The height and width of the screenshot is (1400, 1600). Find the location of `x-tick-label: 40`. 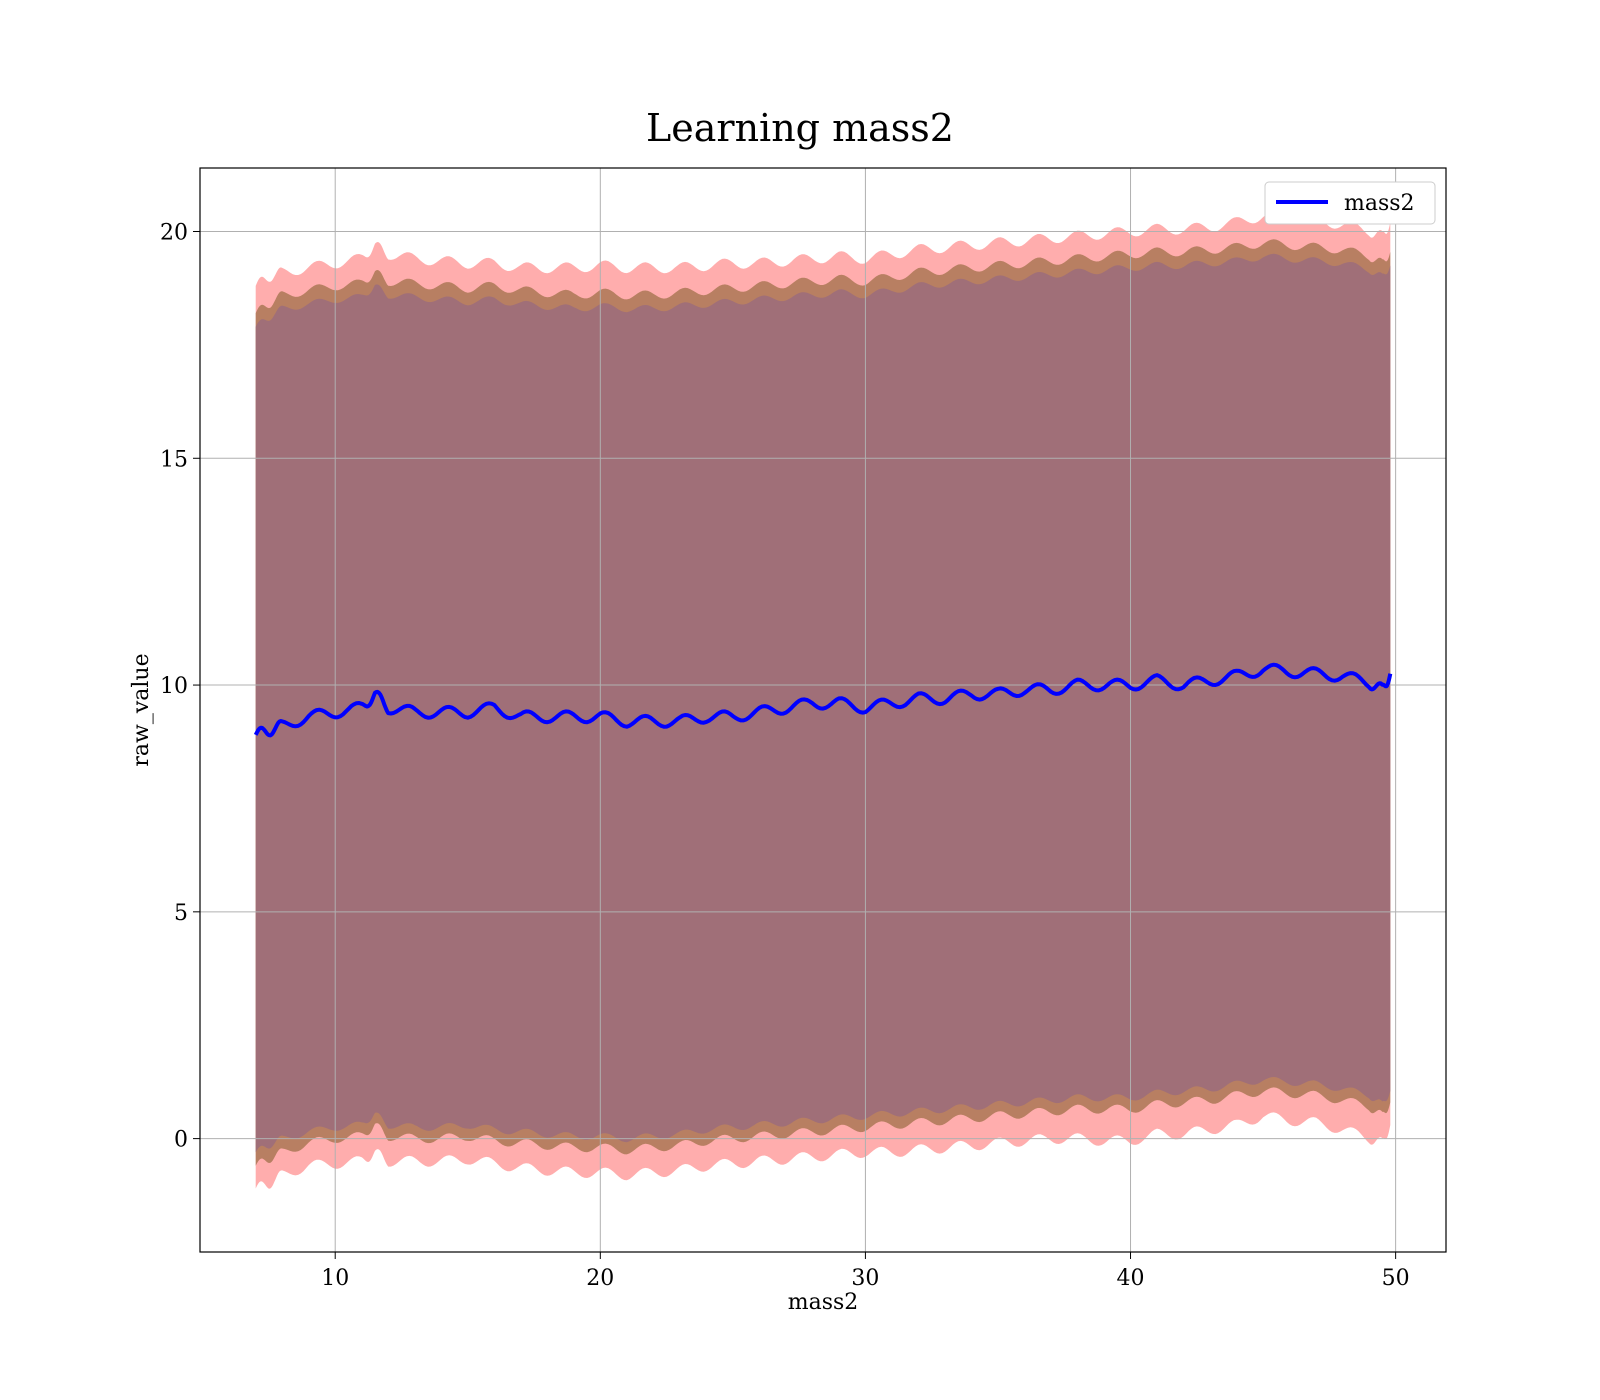

x-tick-label: 40 is located at coordinates (1131, 1278).